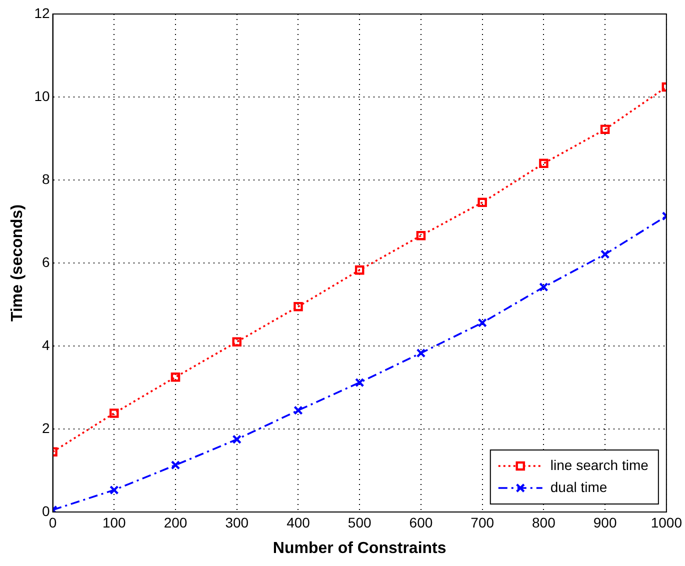  I want to click on x-tick-label: 500, so click(360, 522).